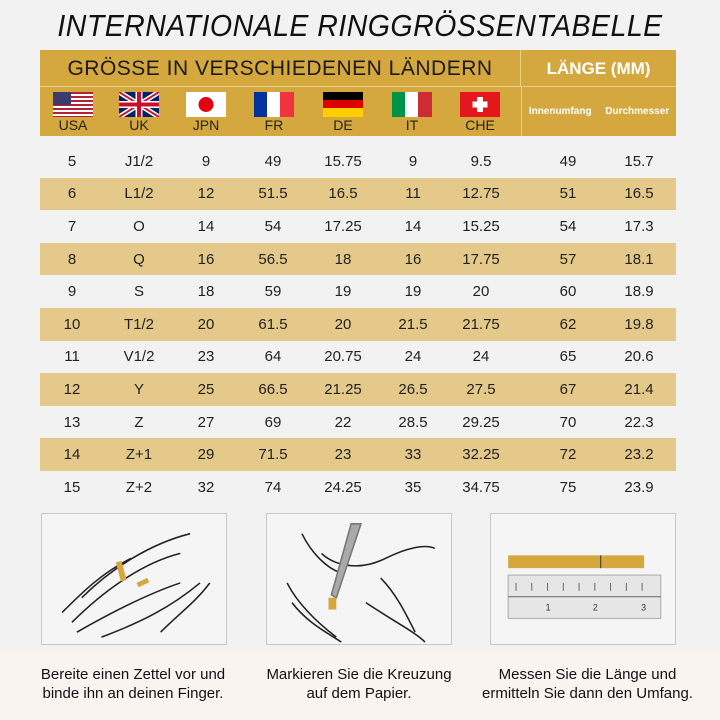 The image size is (720, 720). Describe the element at coordinates (206, 422) in the screenshot. I see `table-cell: 27` at that location.